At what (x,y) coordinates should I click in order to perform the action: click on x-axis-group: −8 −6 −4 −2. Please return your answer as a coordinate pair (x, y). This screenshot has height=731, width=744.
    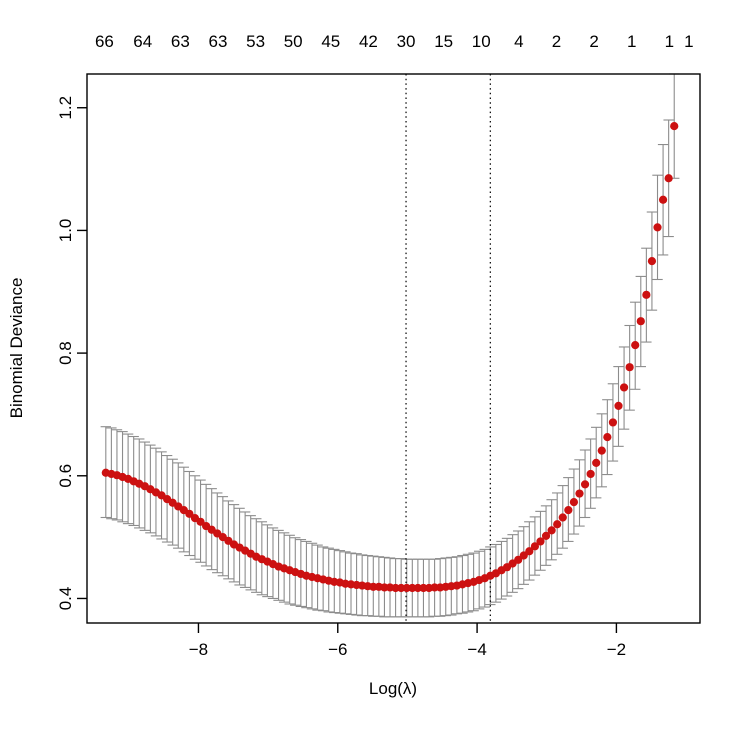
    Looking at the image, I should click on (407, 641).